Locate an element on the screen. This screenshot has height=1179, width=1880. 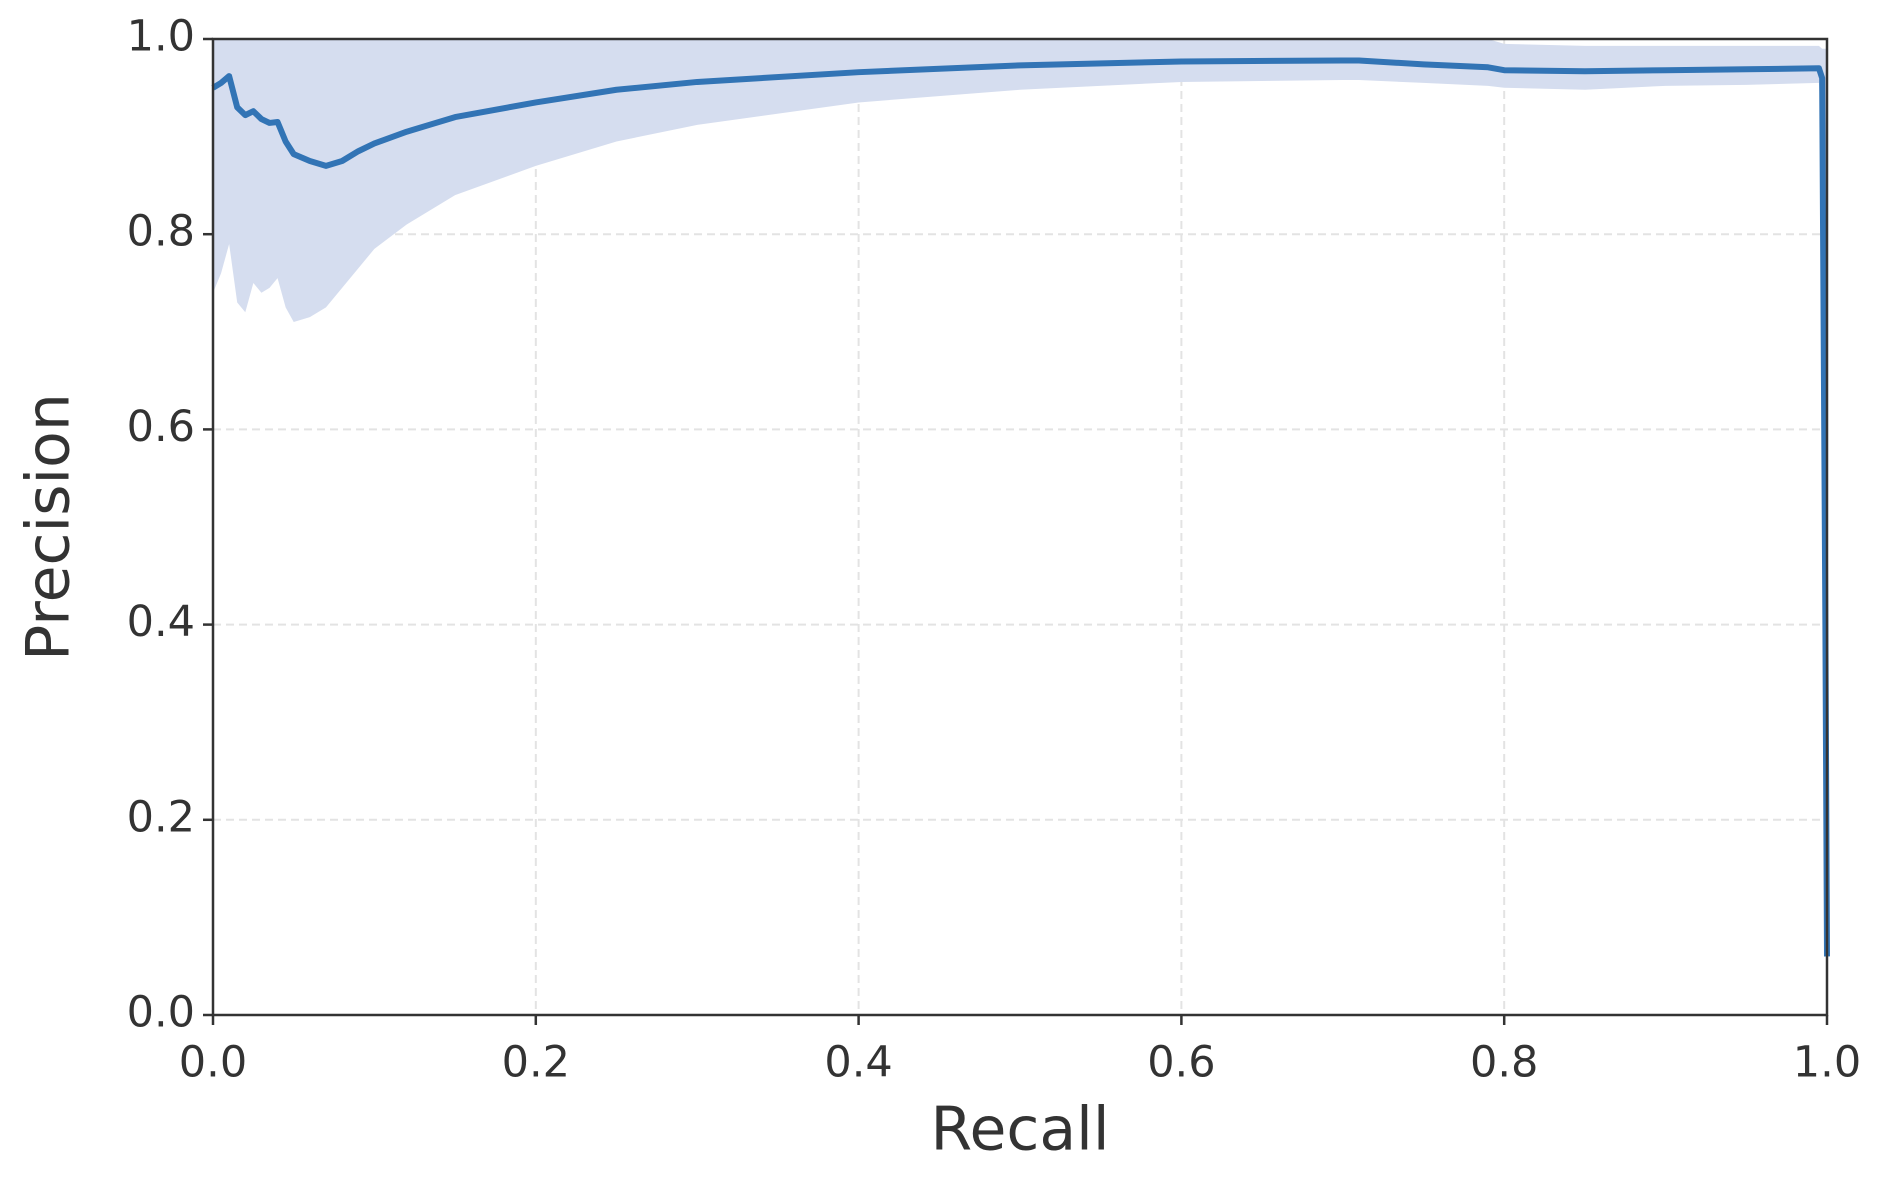
x-axis-label: Recall is located at coordinates (1019, 1130).